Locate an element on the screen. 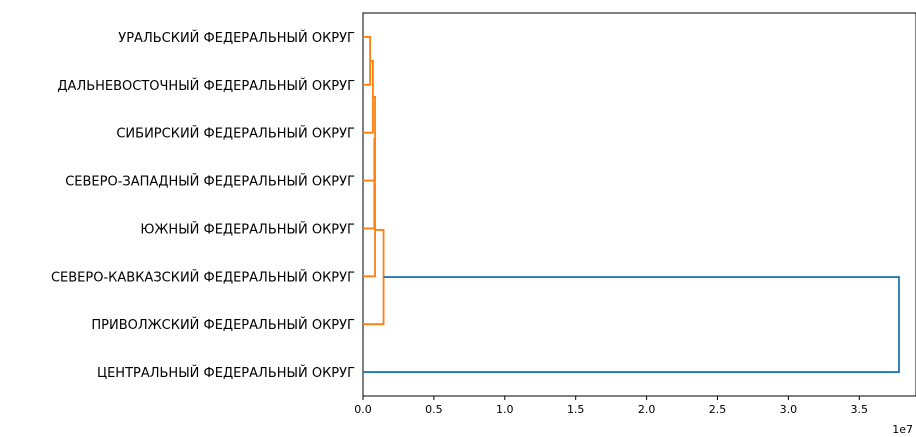 This screenshot has height=437, width=916. x-tick-label: 3.5 is located at coordinates (860, 409).